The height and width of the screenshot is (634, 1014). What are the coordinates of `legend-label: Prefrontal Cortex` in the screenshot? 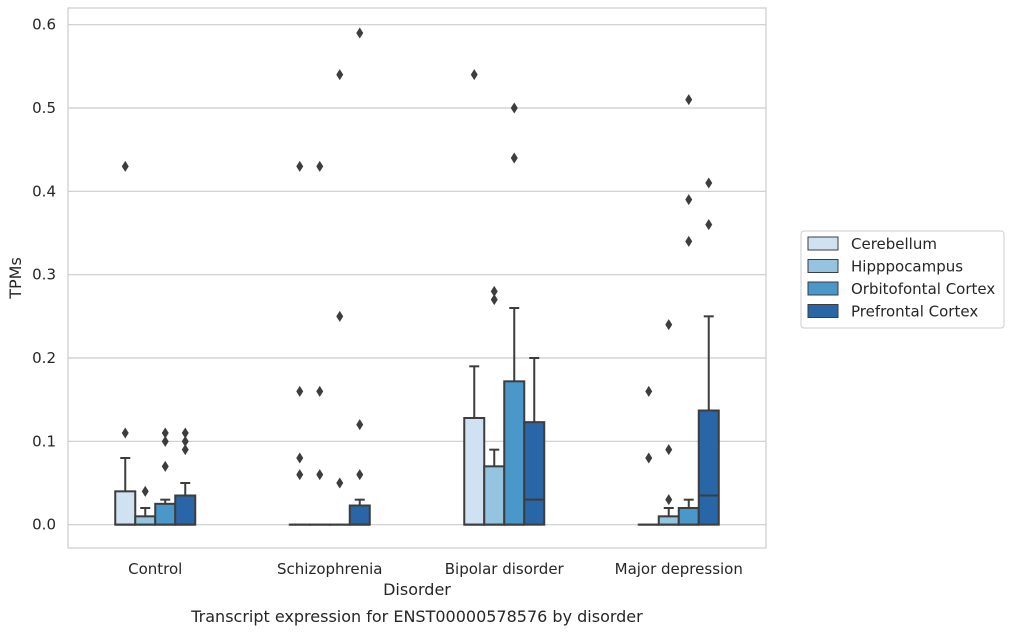 It's located at (914, 312).